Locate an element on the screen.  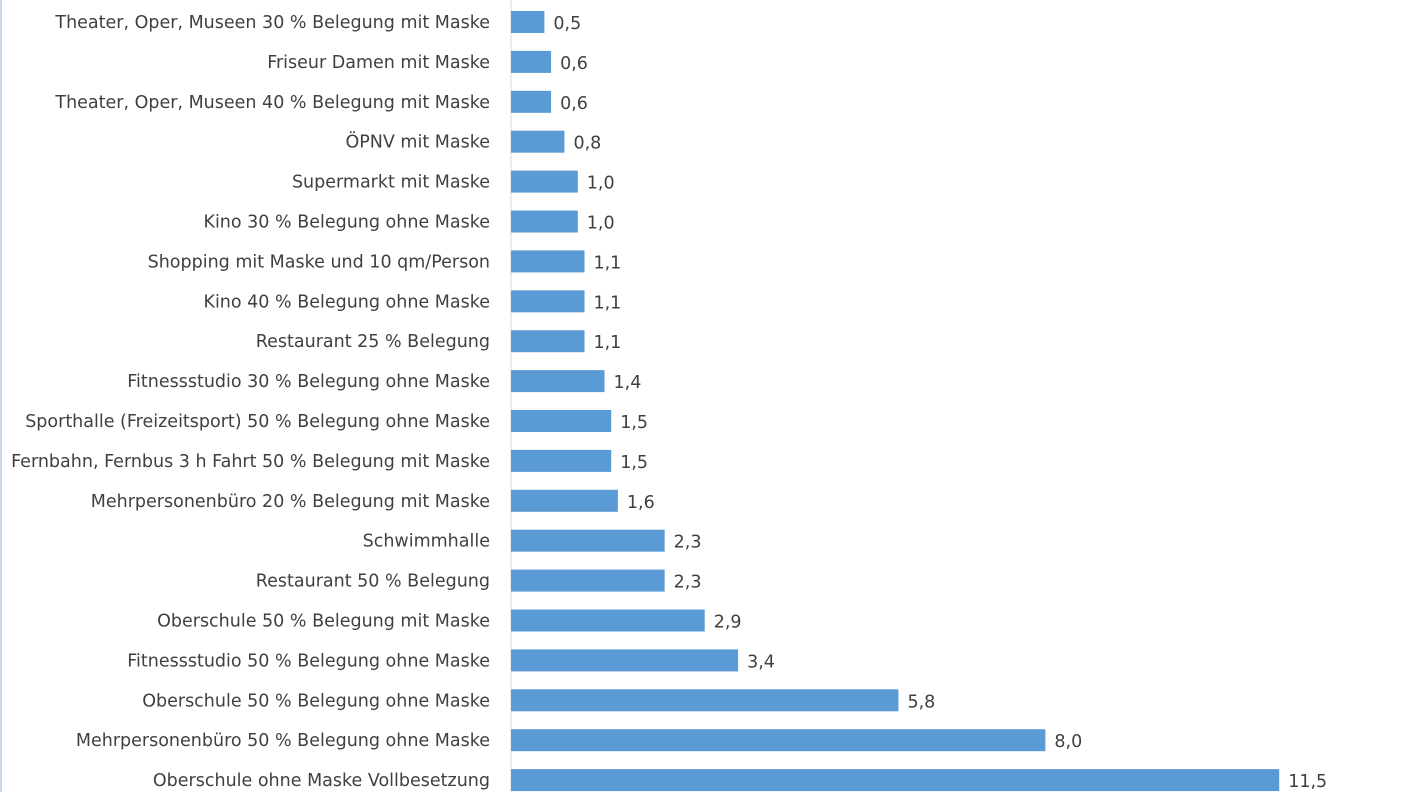
value-label-13: 1,6 is located at coordinates (641, 503).